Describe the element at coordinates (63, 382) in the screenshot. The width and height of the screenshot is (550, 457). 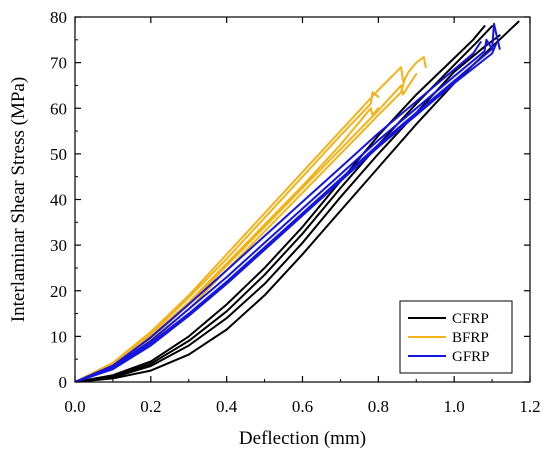
I see `y-tick-label: 0` at that location.